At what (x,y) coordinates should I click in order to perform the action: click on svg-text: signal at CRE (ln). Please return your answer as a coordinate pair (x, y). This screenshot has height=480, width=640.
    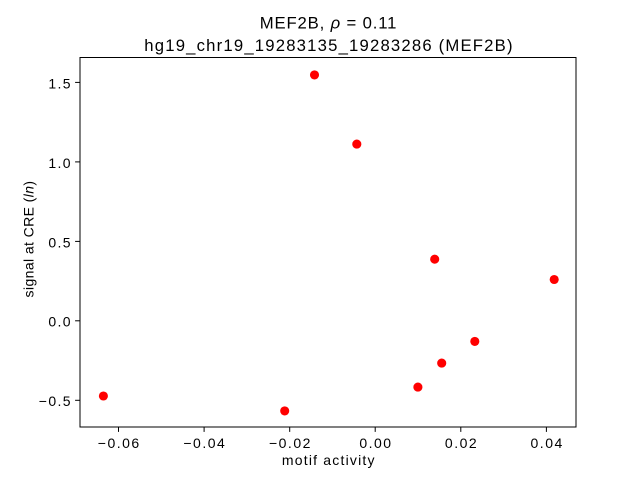
    Looking at the image, I should click on (29, 239).